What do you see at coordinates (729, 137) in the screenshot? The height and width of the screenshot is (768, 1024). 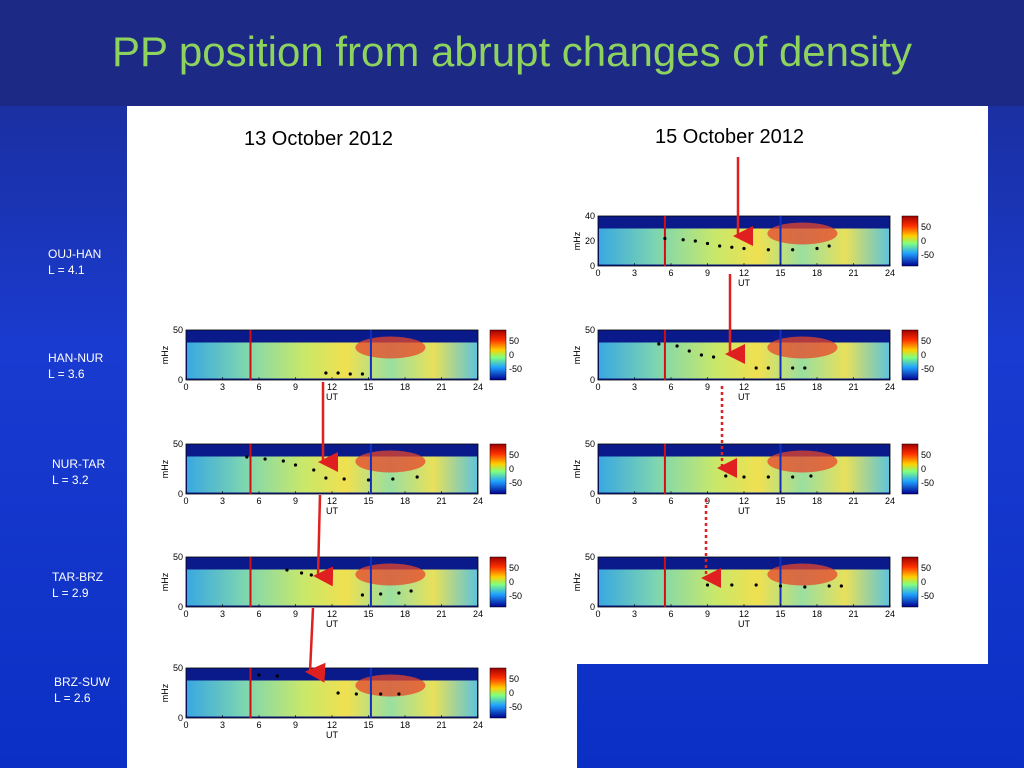 I see `date-right: 15 October 2012` at bounding box center [729, 137].